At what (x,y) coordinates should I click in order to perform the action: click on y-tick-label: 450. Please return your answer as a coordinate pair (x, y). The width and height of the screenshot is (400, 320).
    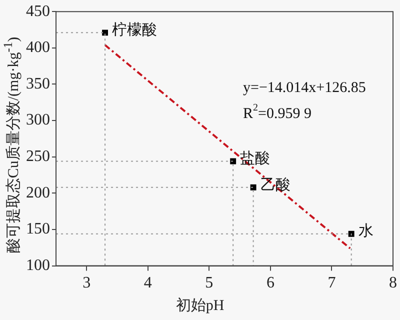
    Looking at the image, I should click on (38, 11).